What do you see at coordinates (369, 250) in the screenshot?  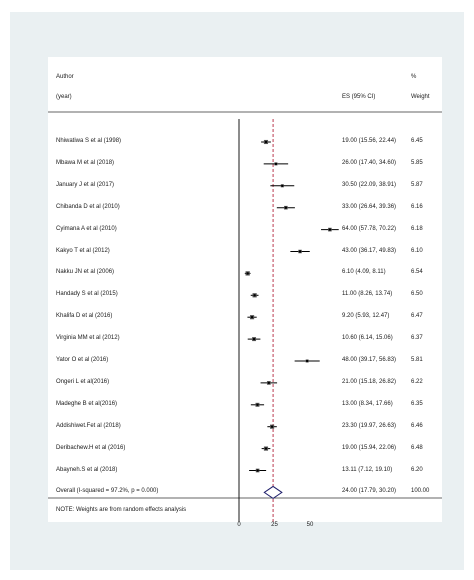 I see `study-es-ci: 43.00 (36.17, 49.83)` at bounding box center [369, 250].